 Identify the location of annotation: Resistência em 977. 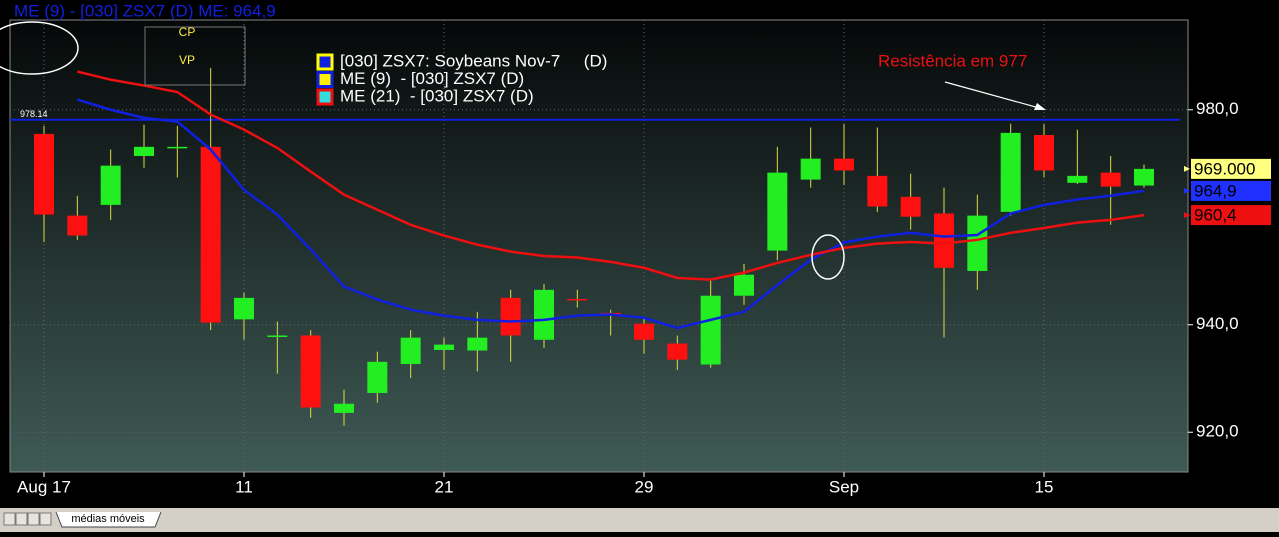
(952, 60).